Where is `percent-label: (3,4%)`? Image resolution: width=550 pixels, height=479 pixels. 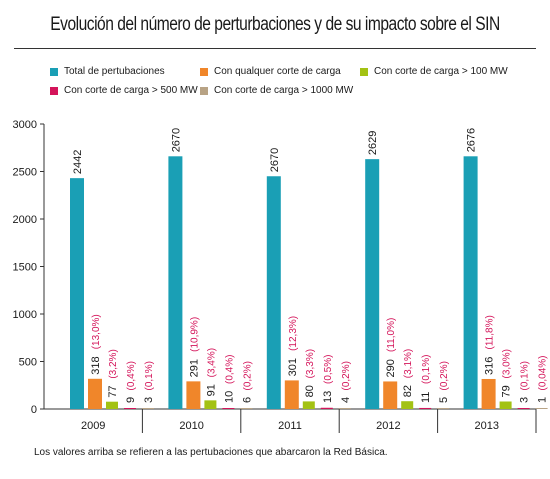 percent-label: (3,4%) is located at coordinates (211, 362).